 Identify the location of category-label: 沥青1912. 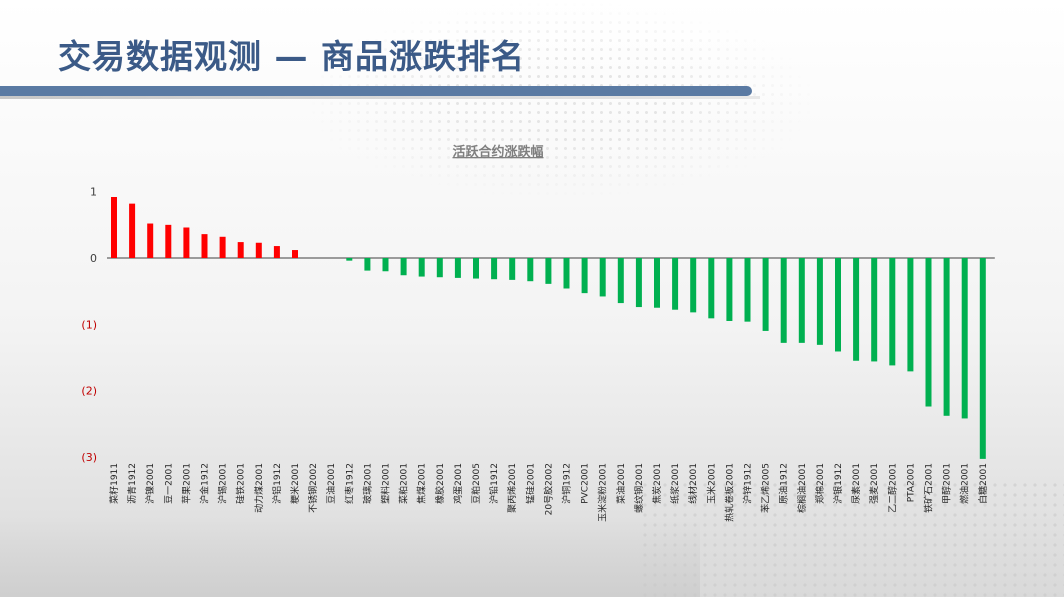
(132, 483).